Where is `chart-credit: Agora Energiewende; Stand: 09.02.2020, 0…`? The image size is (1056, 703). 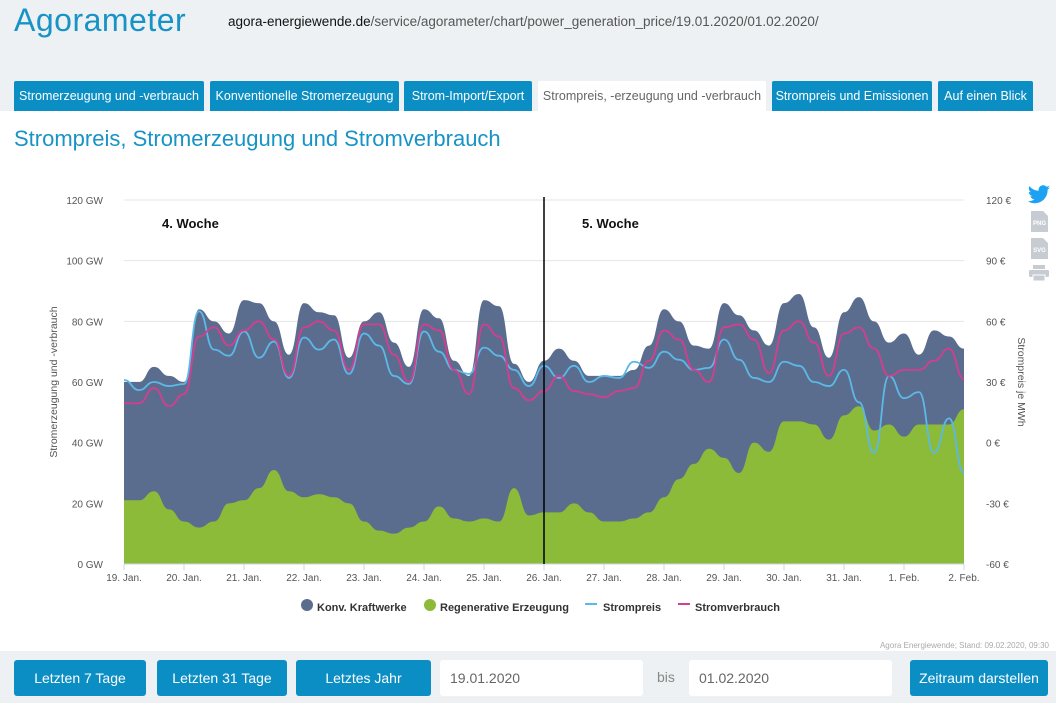 chart-credit: Agora Energiewende; Stand: 09.02.2020, 0… is located at coordinates (965, 645).